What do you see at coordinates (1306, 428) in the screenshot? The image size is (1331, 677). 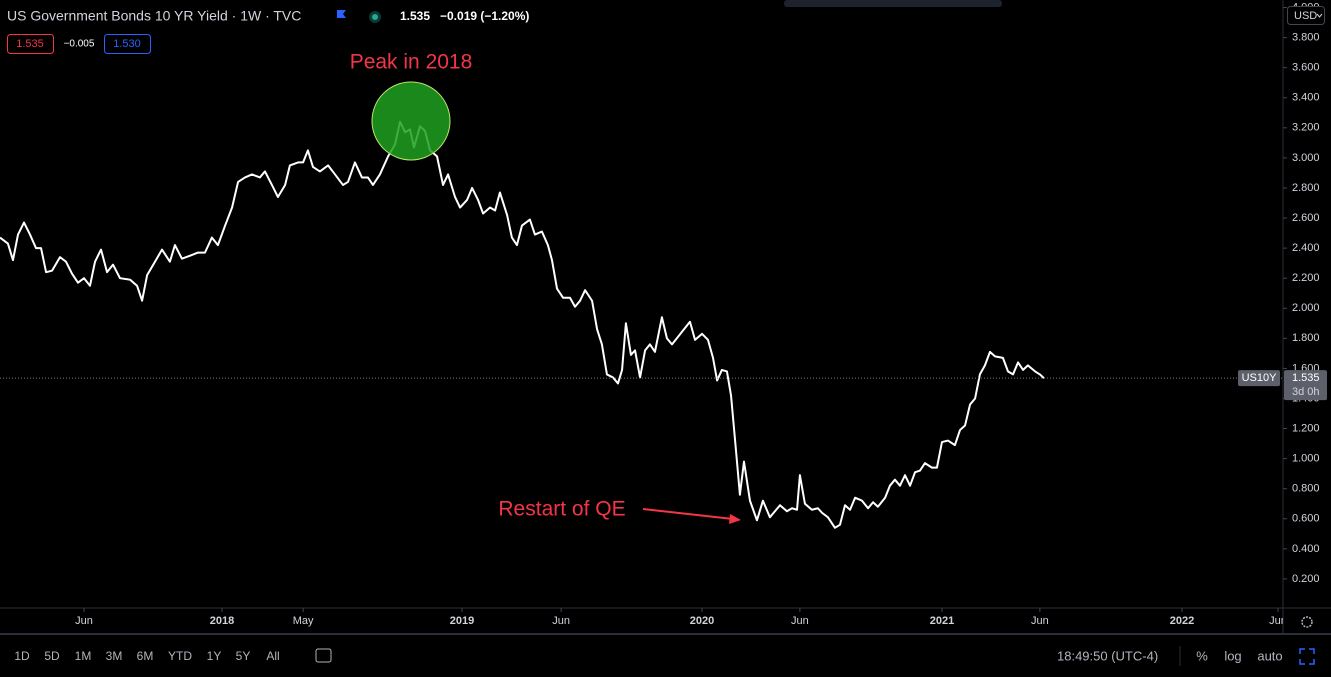 I see `y-tick-label: 1.200` at bounding box center [1306, 428].